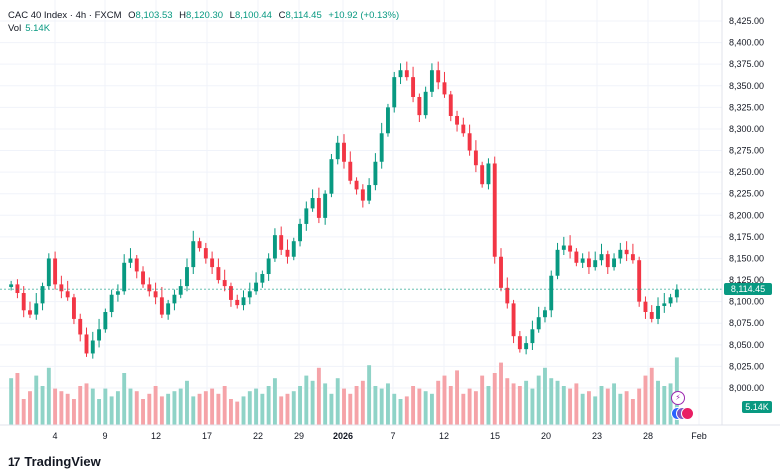 This screenshot has width=780, height=470. I want to click on open-value: 8,103.53, so click(154, 15).